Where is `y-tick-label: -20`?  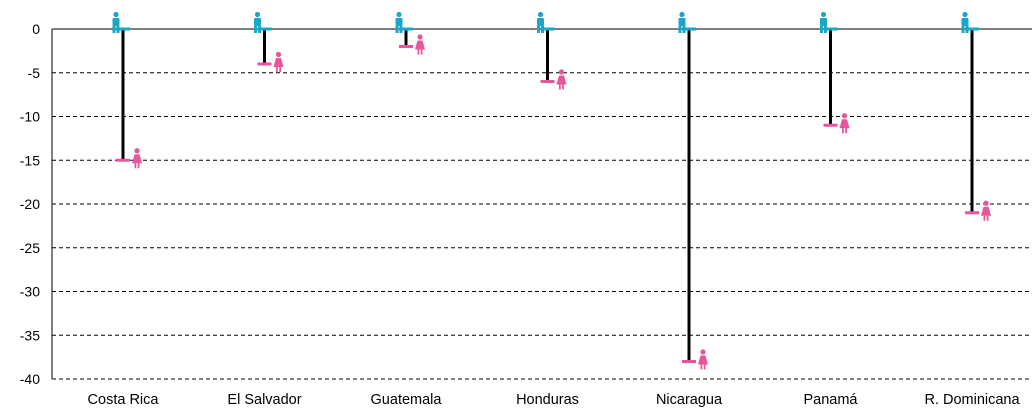
y-tick-label: -20 is located at coordinates (30, 204).